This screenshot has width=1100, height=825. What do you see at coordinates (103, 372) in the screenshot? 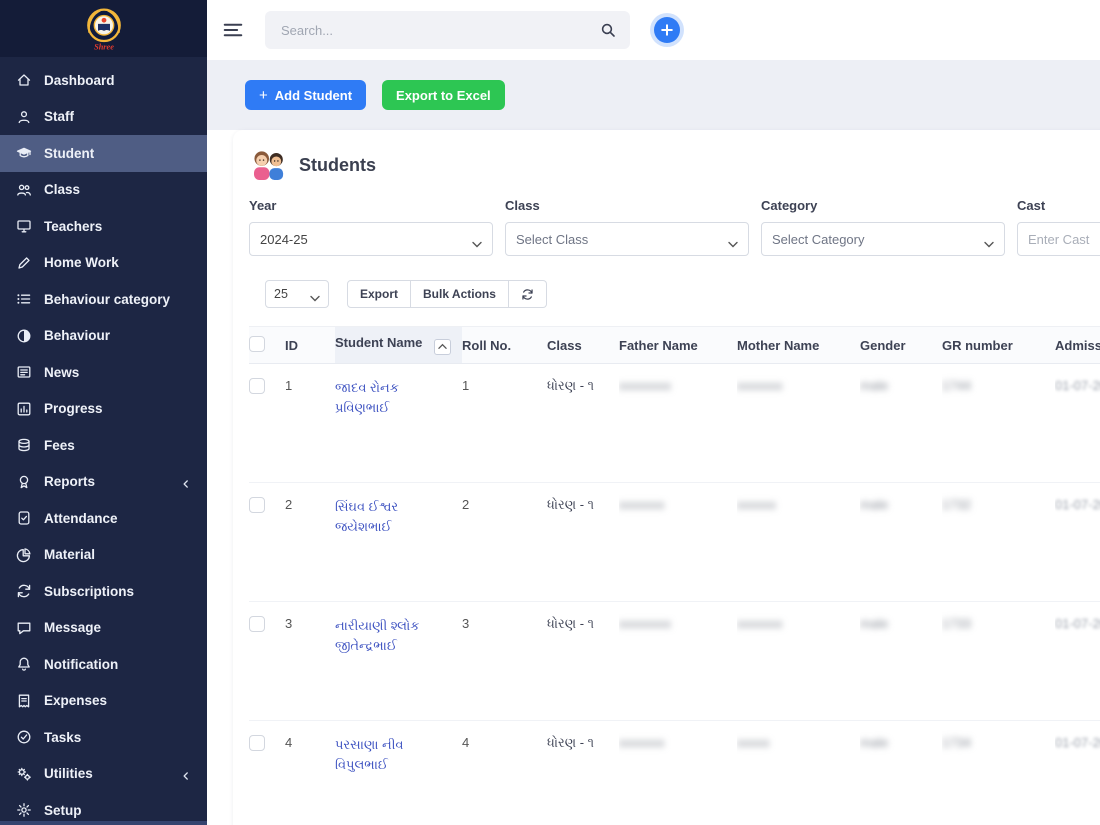
I see `sidebar-item-news: News` at bounding box center [103, 372].